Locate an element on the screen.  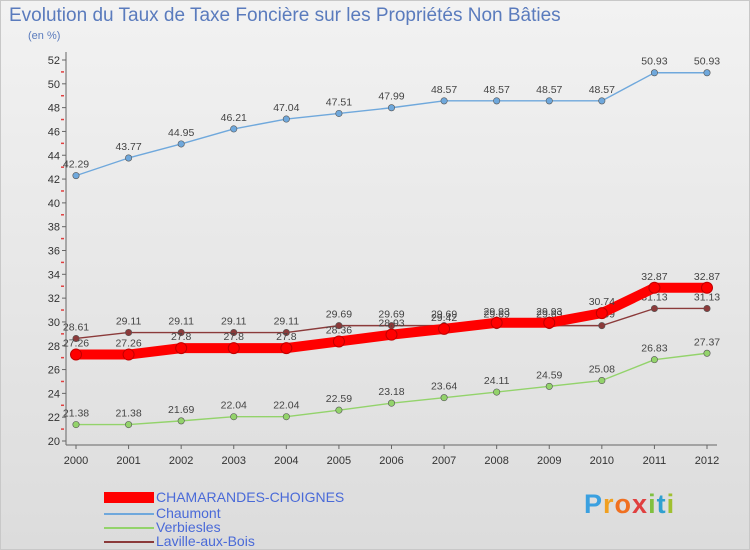
logo-letter: r is located at coordinates (609, 504).